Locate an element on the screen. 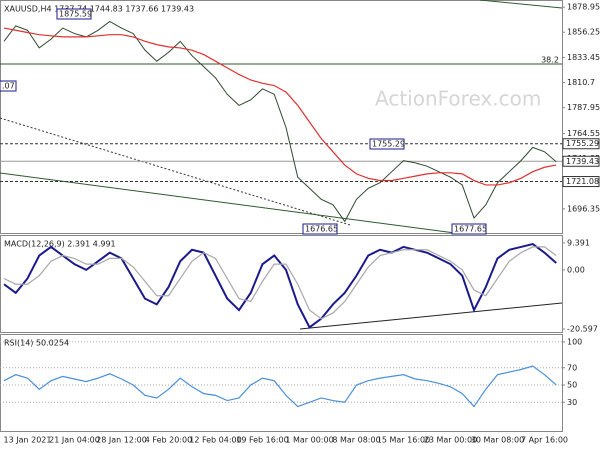 The height and width of the screenshot is (450, 600). y-tick-label: 0.00 is located at coordinates (576, 269).